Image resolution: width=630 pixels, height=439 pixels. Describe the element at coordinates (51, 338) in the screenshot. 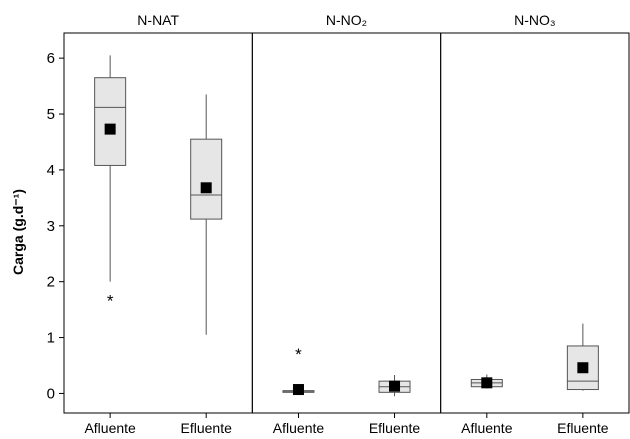

I see `y-tick-label: 1` at that location.